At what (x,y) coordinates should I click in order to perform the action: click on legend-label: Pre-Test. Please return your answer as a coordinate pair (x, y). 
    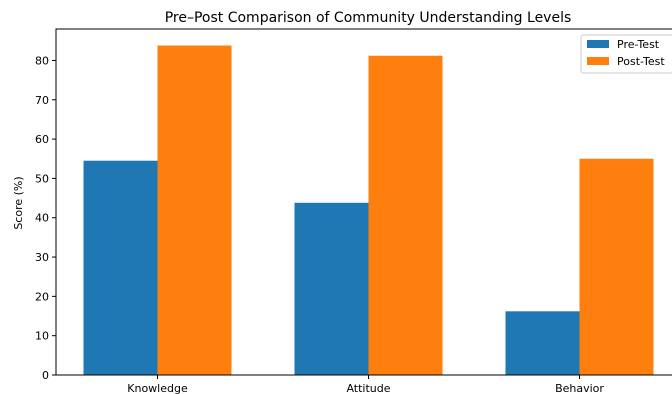
    Looking at the image, I should click on (638, 44).